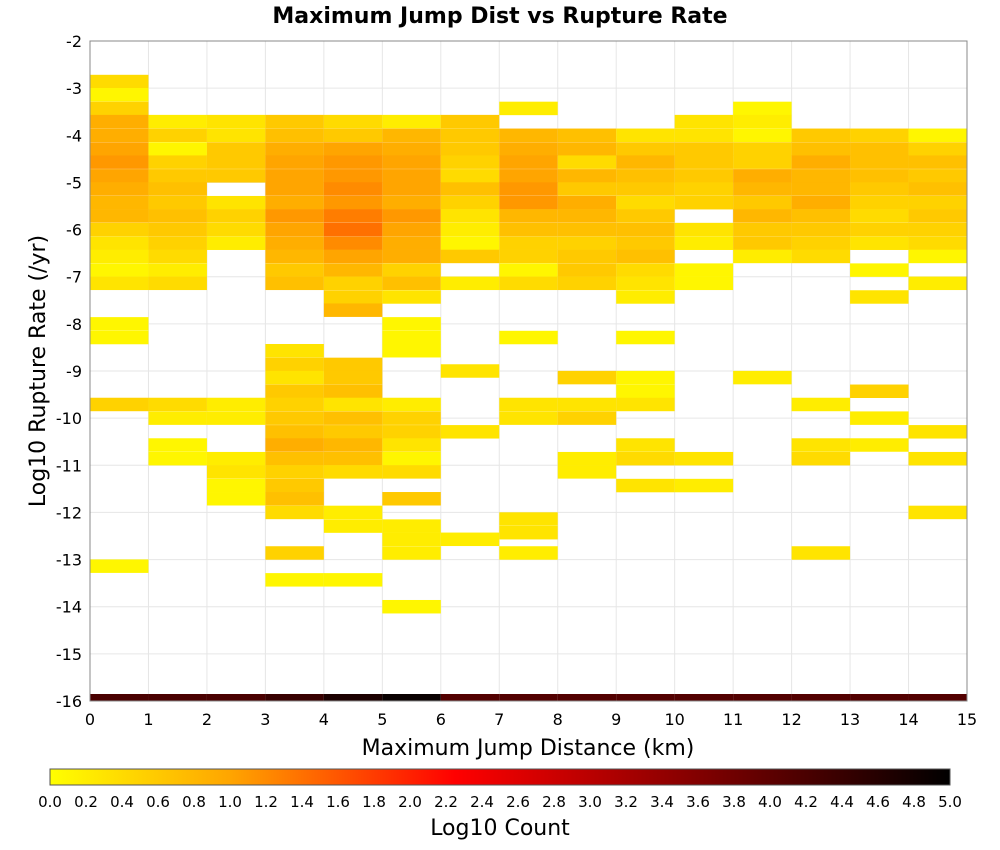 This screenshot has width=1000, height=850. I want to click on colorbar-tick-label: 0.0, so click(50, 802).